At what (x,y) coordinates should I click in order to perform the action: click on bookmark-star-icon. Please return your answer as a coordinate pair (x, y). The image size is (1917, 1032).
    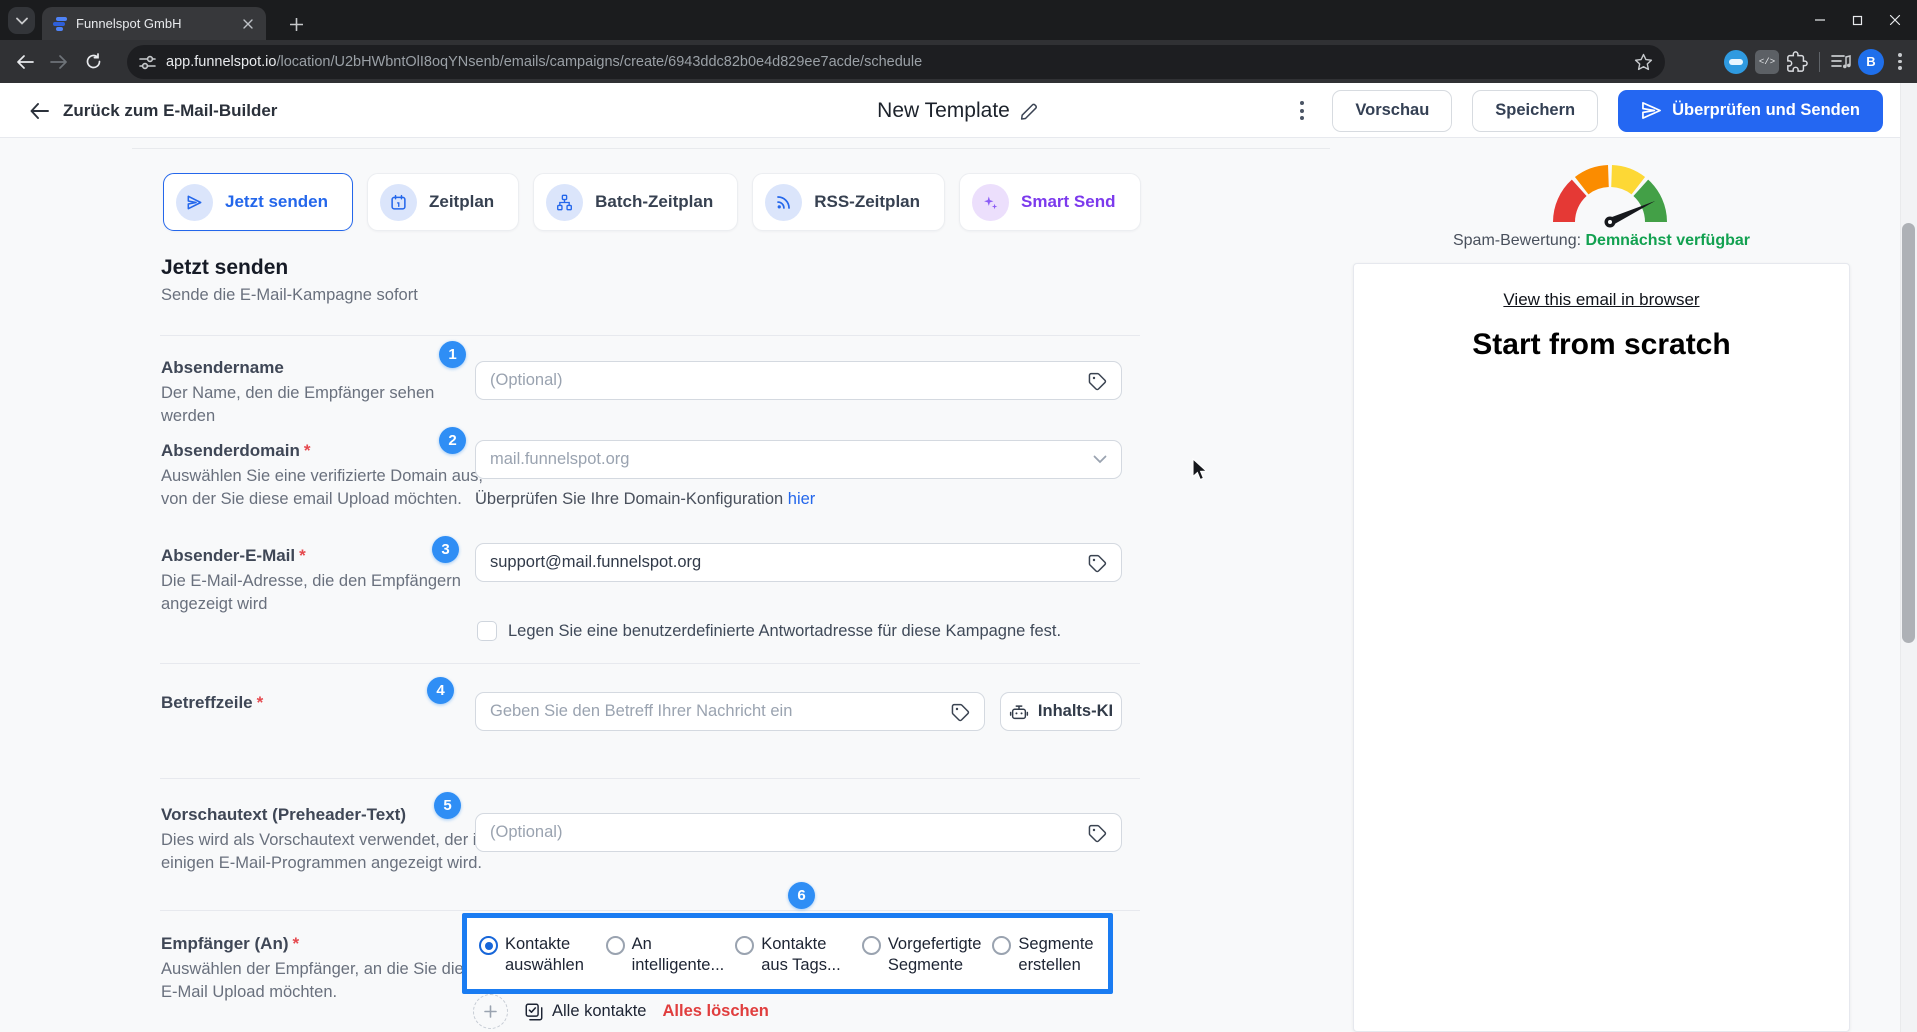
    Looking at the image, I should click on (1643, 62).